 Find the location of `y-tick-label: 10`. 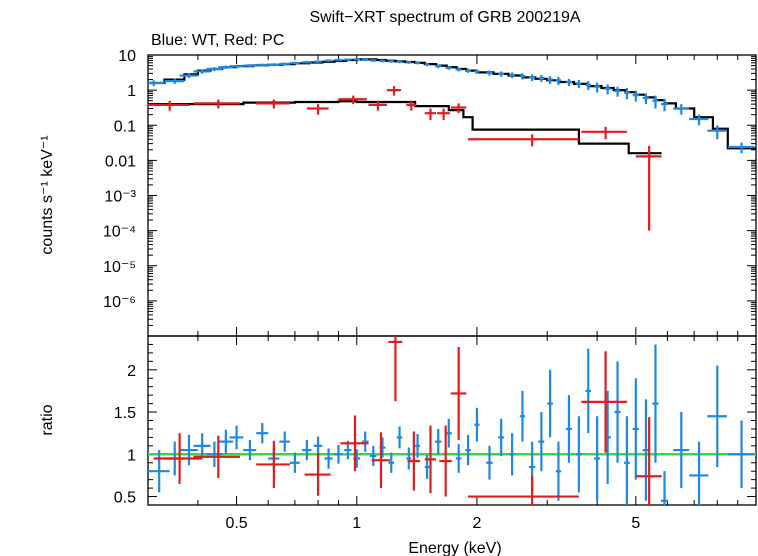

y-tick-label: 10 is located at coordinates (127, 56).